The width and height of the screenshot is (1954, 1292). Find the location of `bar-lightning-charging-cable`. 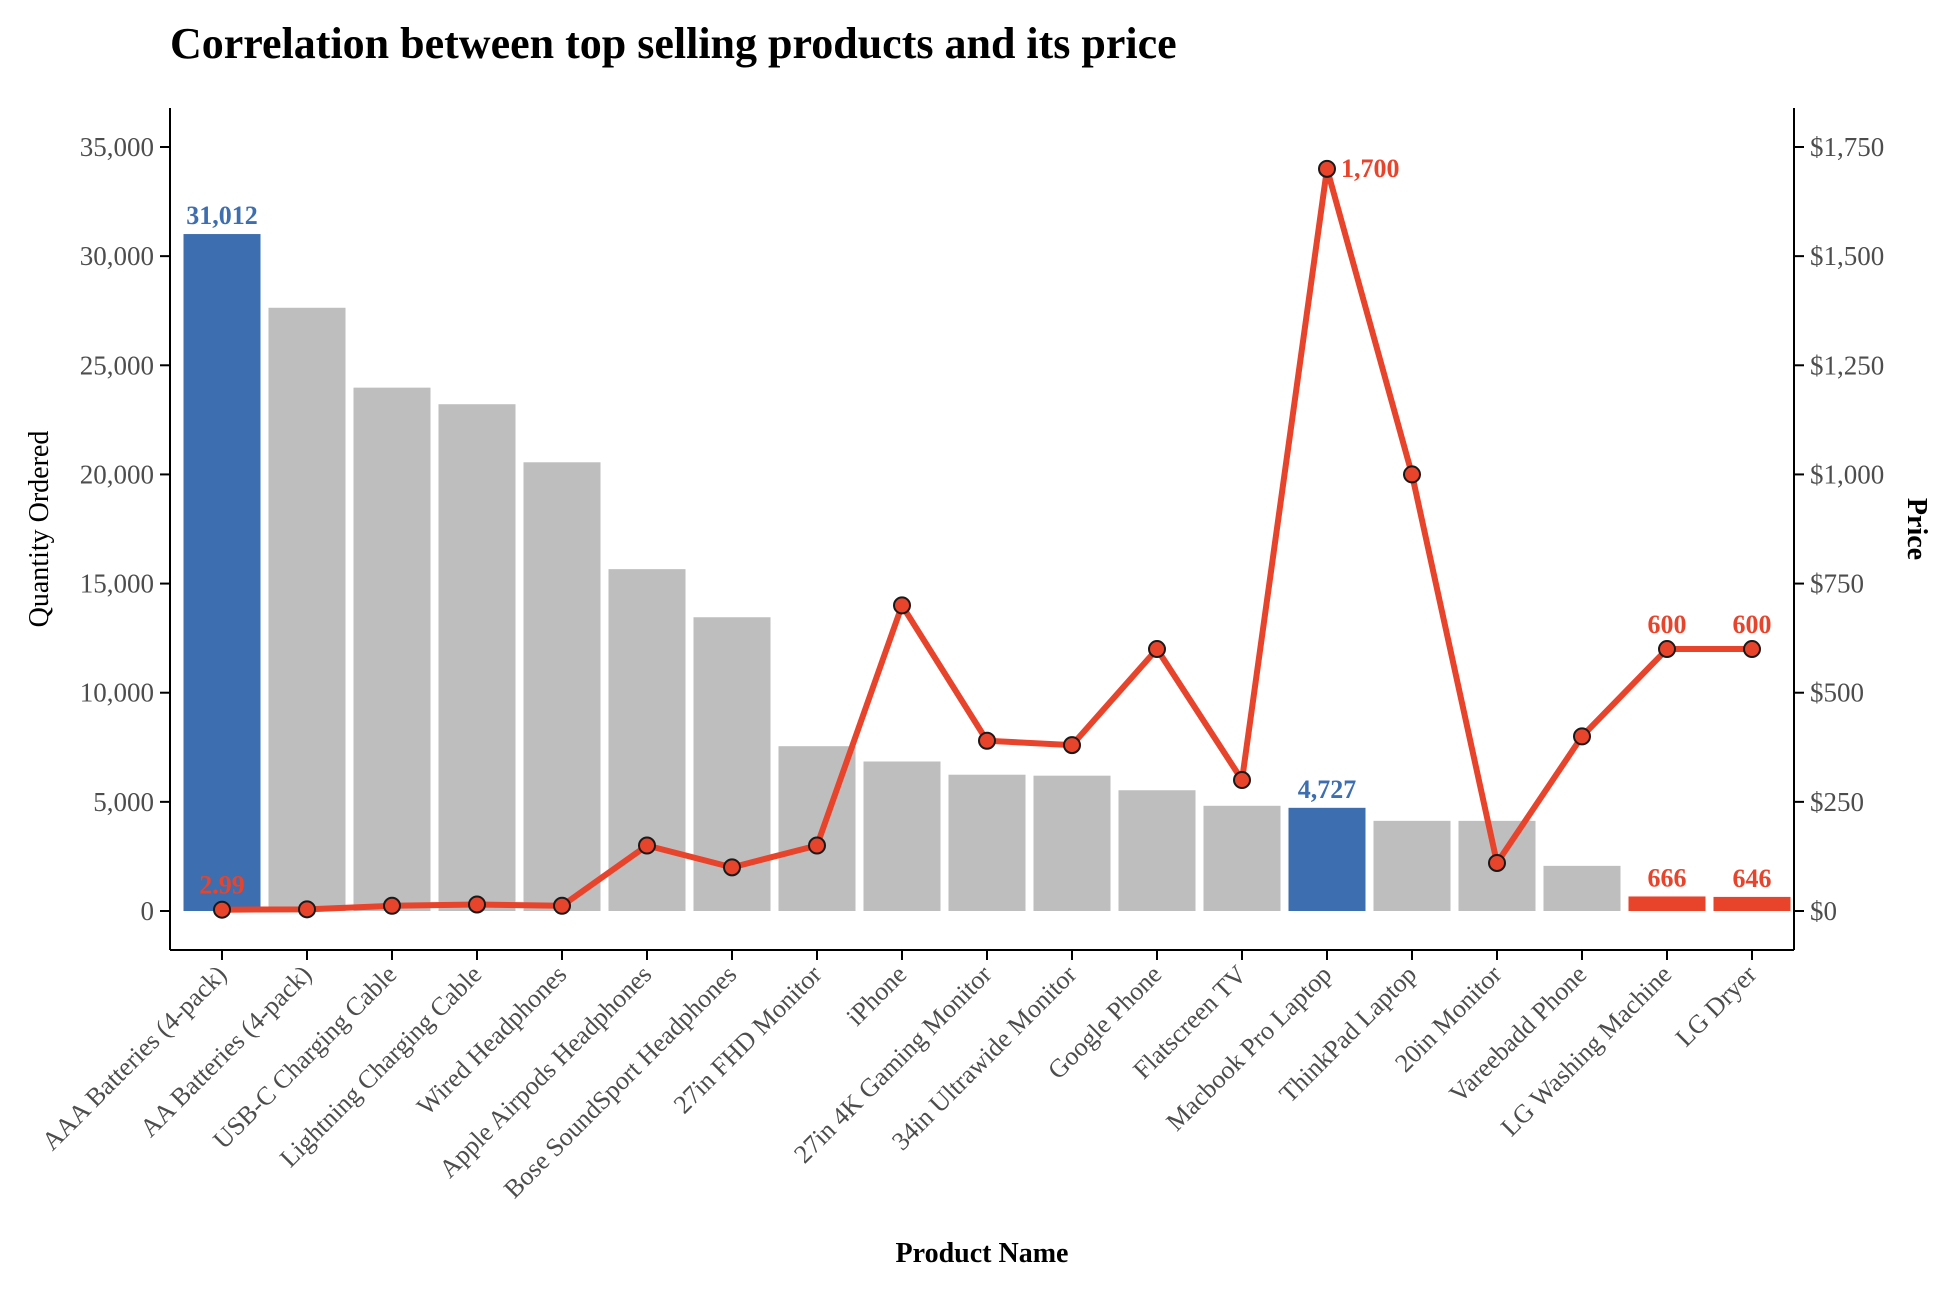

bar-lightning-charging-cable is located at coordinates (477, 657).